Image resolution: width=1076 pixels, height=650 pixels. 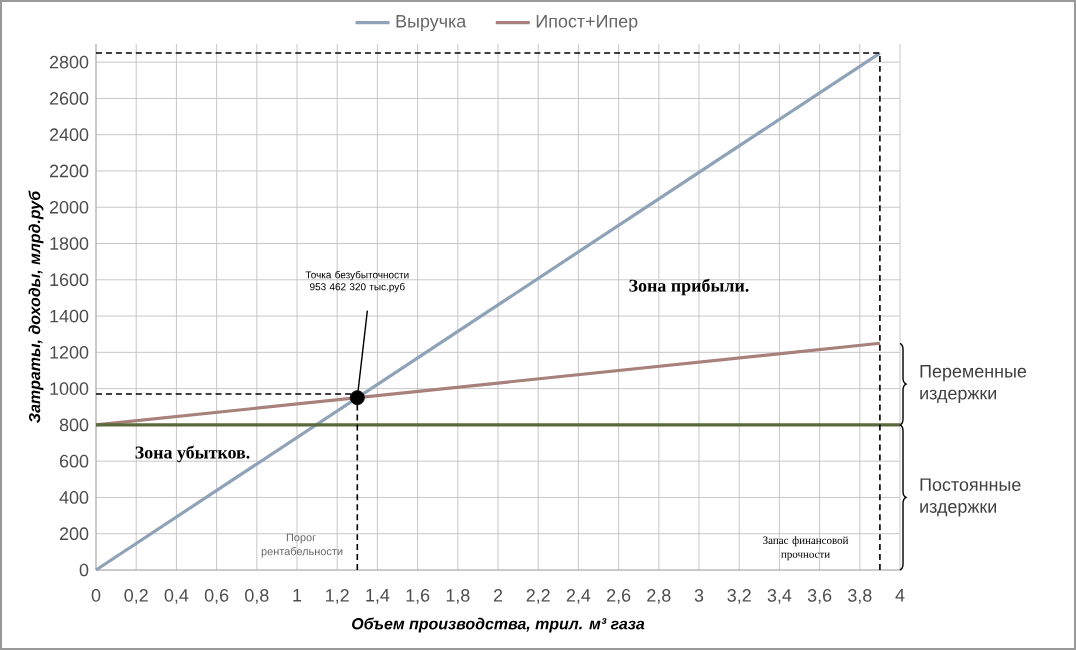 I want to click on y-tick-label: 400, so click(x=74, y=497).